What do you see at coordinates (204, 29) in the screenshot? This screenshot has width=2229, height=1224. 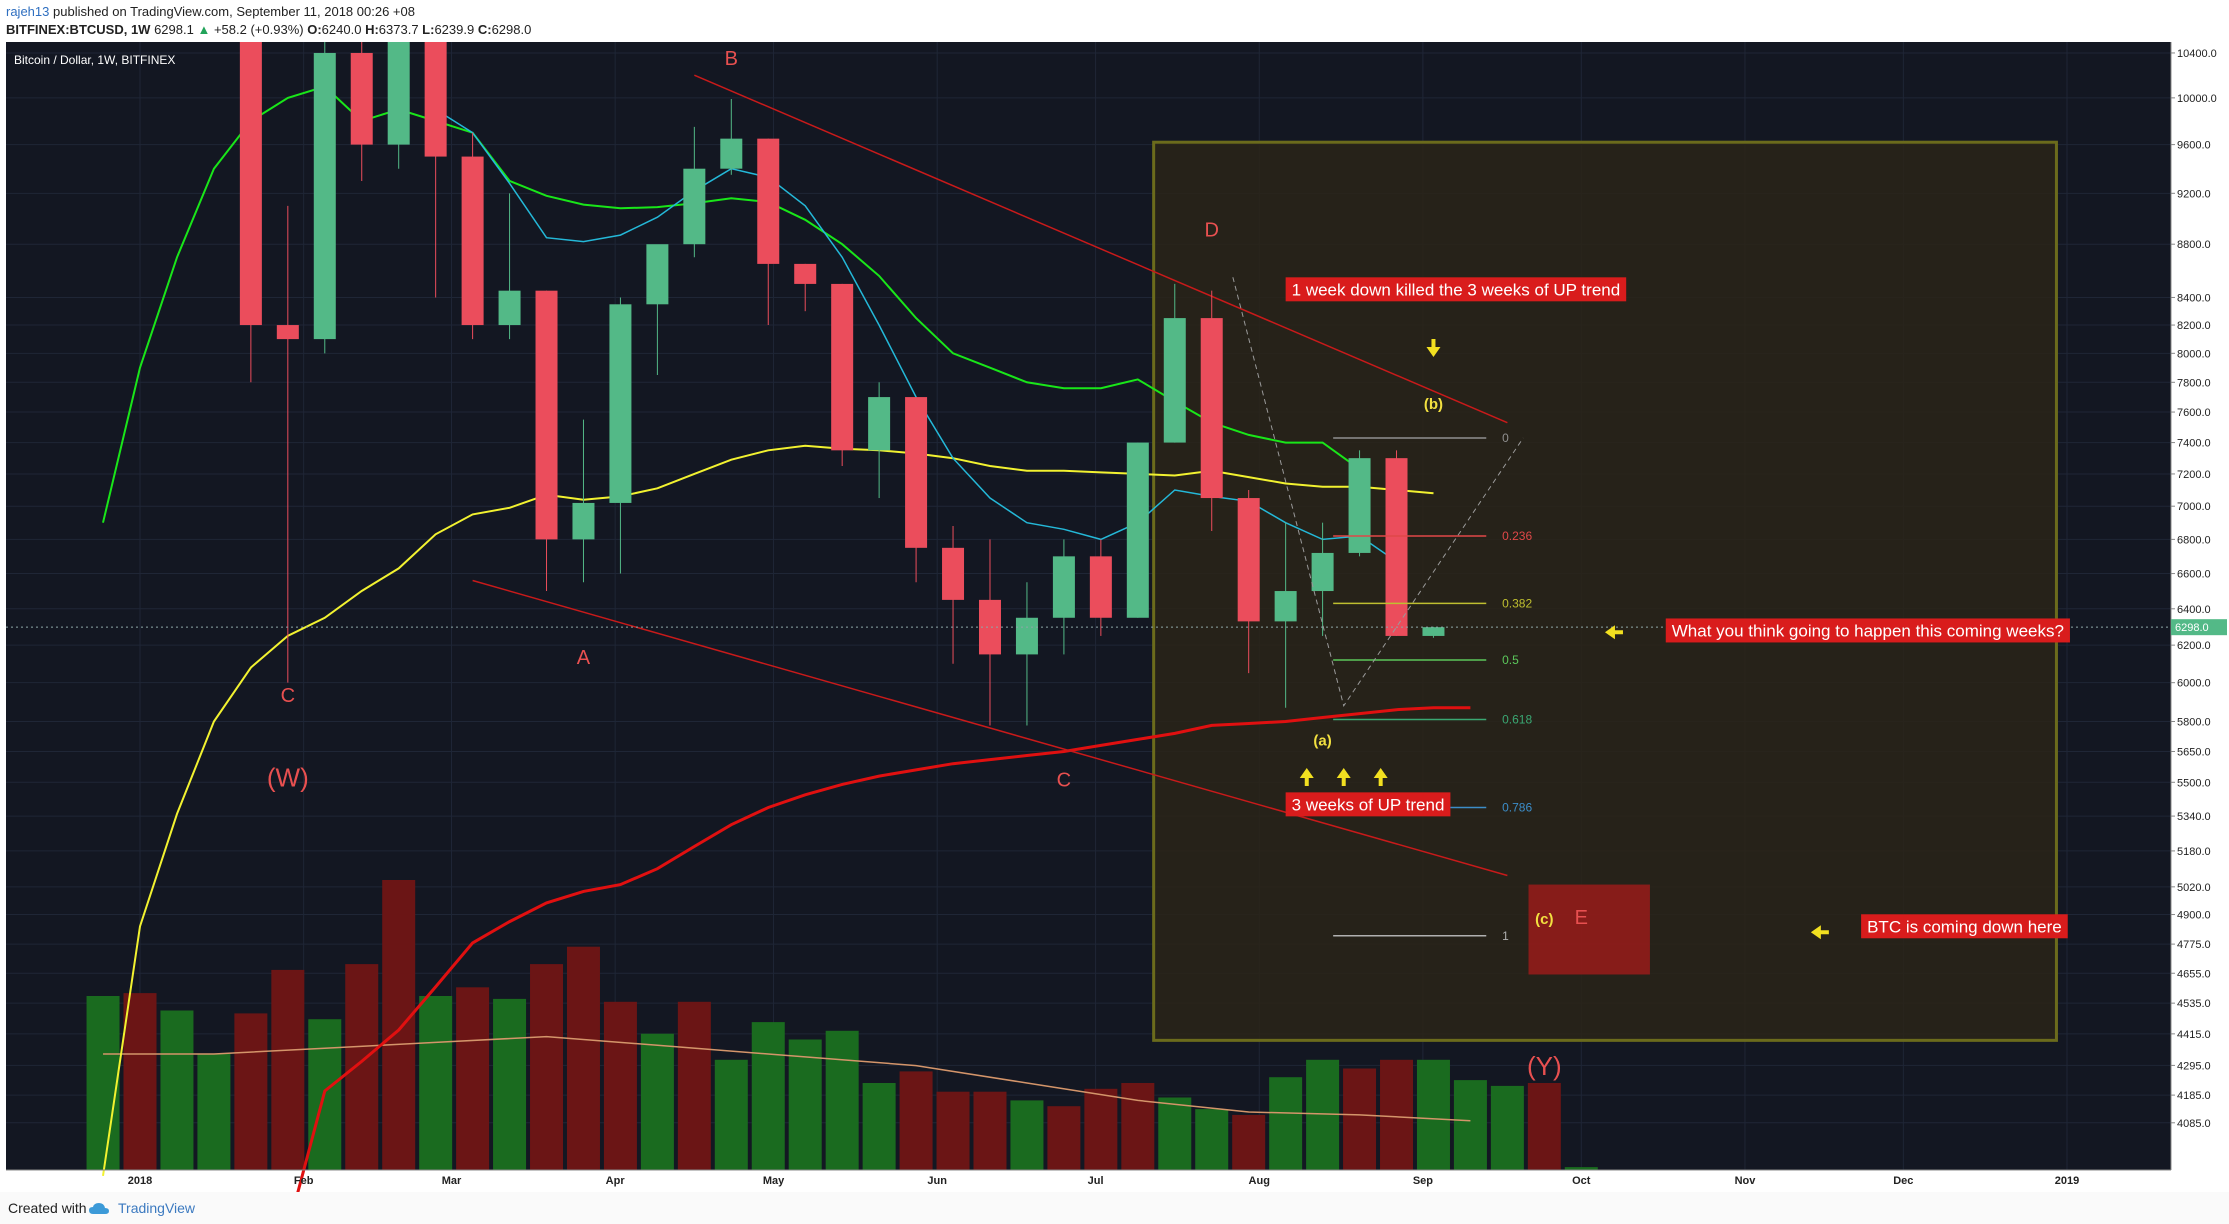 I see `change-arrow-icon: ▲` at bounding box center [204, 29].